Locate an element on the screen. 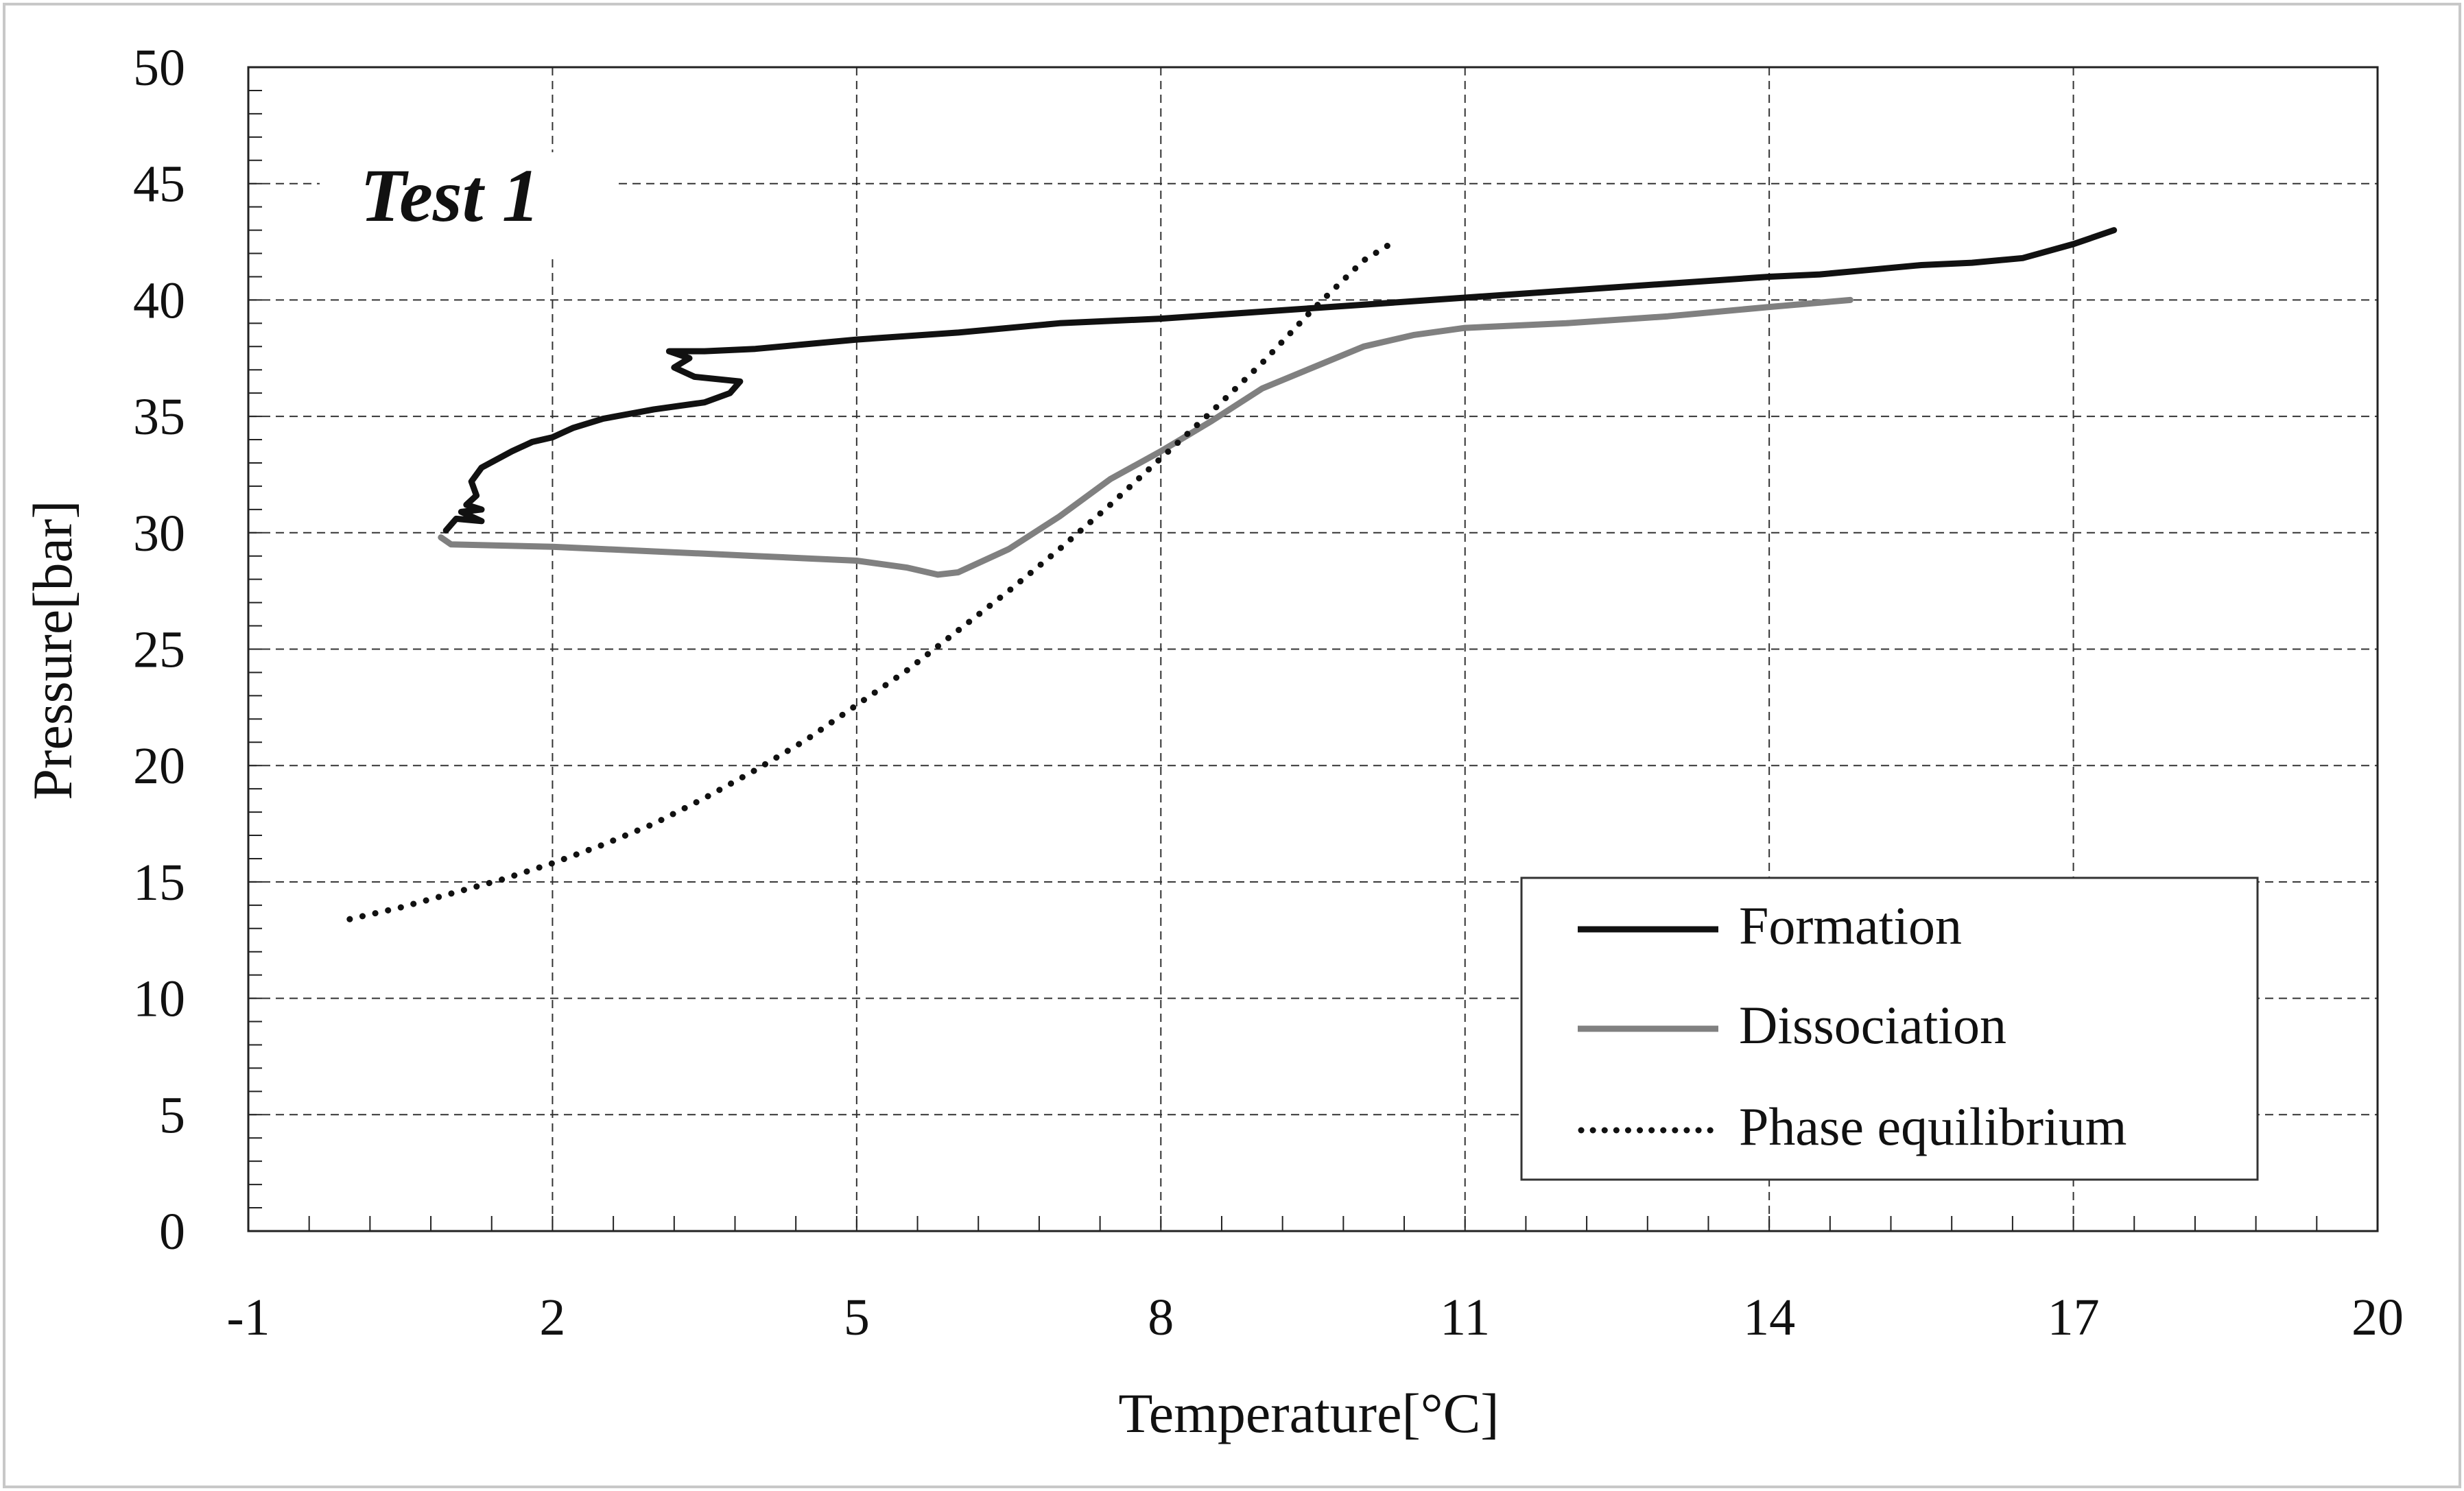 Image resolution: width=2464 pixels, height=1491 pixels. series-line-formation is located at coordinates (1280, 380).